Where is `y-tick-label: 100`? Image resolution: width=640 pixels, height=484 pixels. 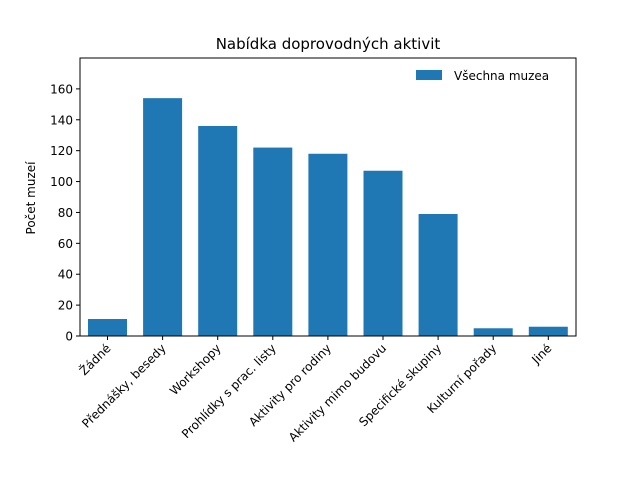
y-tick-label: 100 is located at coordinates (61, 182).